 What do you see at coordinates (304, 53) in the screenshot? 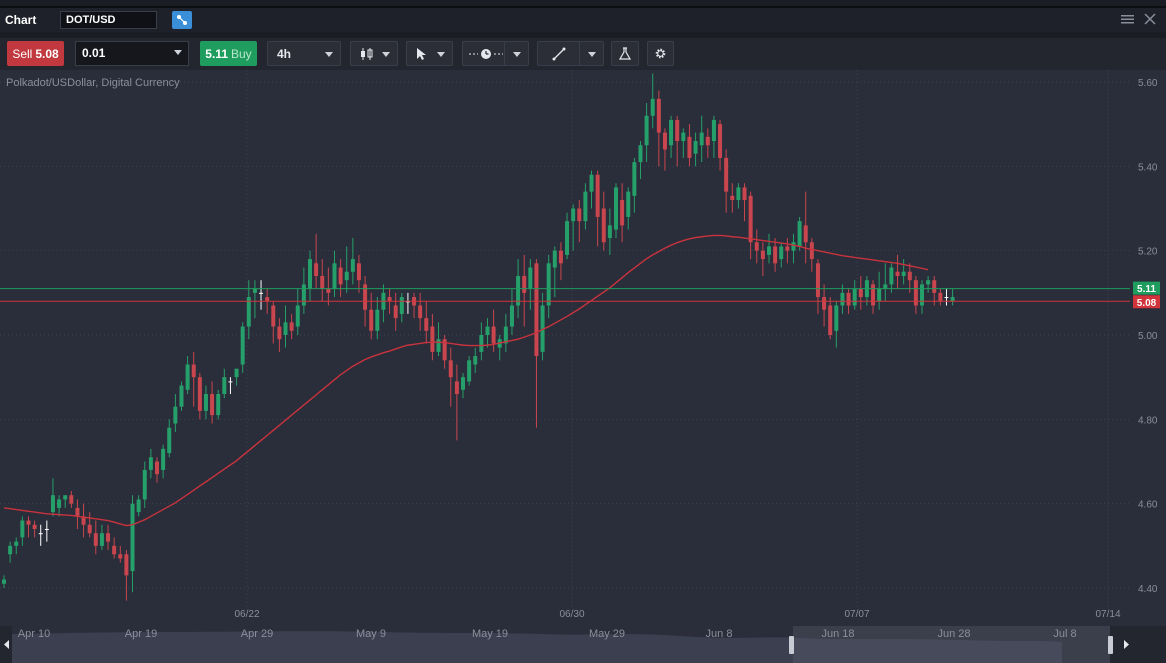
I see `timeframe-select: 4h` at bounding box center [304, 53].